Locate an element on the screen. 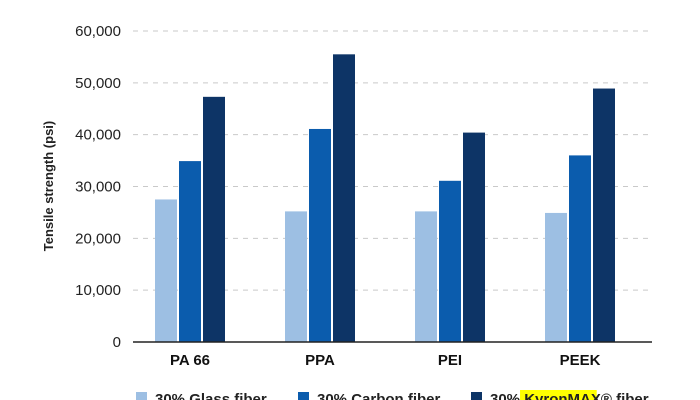  y-tick-label: 40,000 is located at coordinates (98, 135).